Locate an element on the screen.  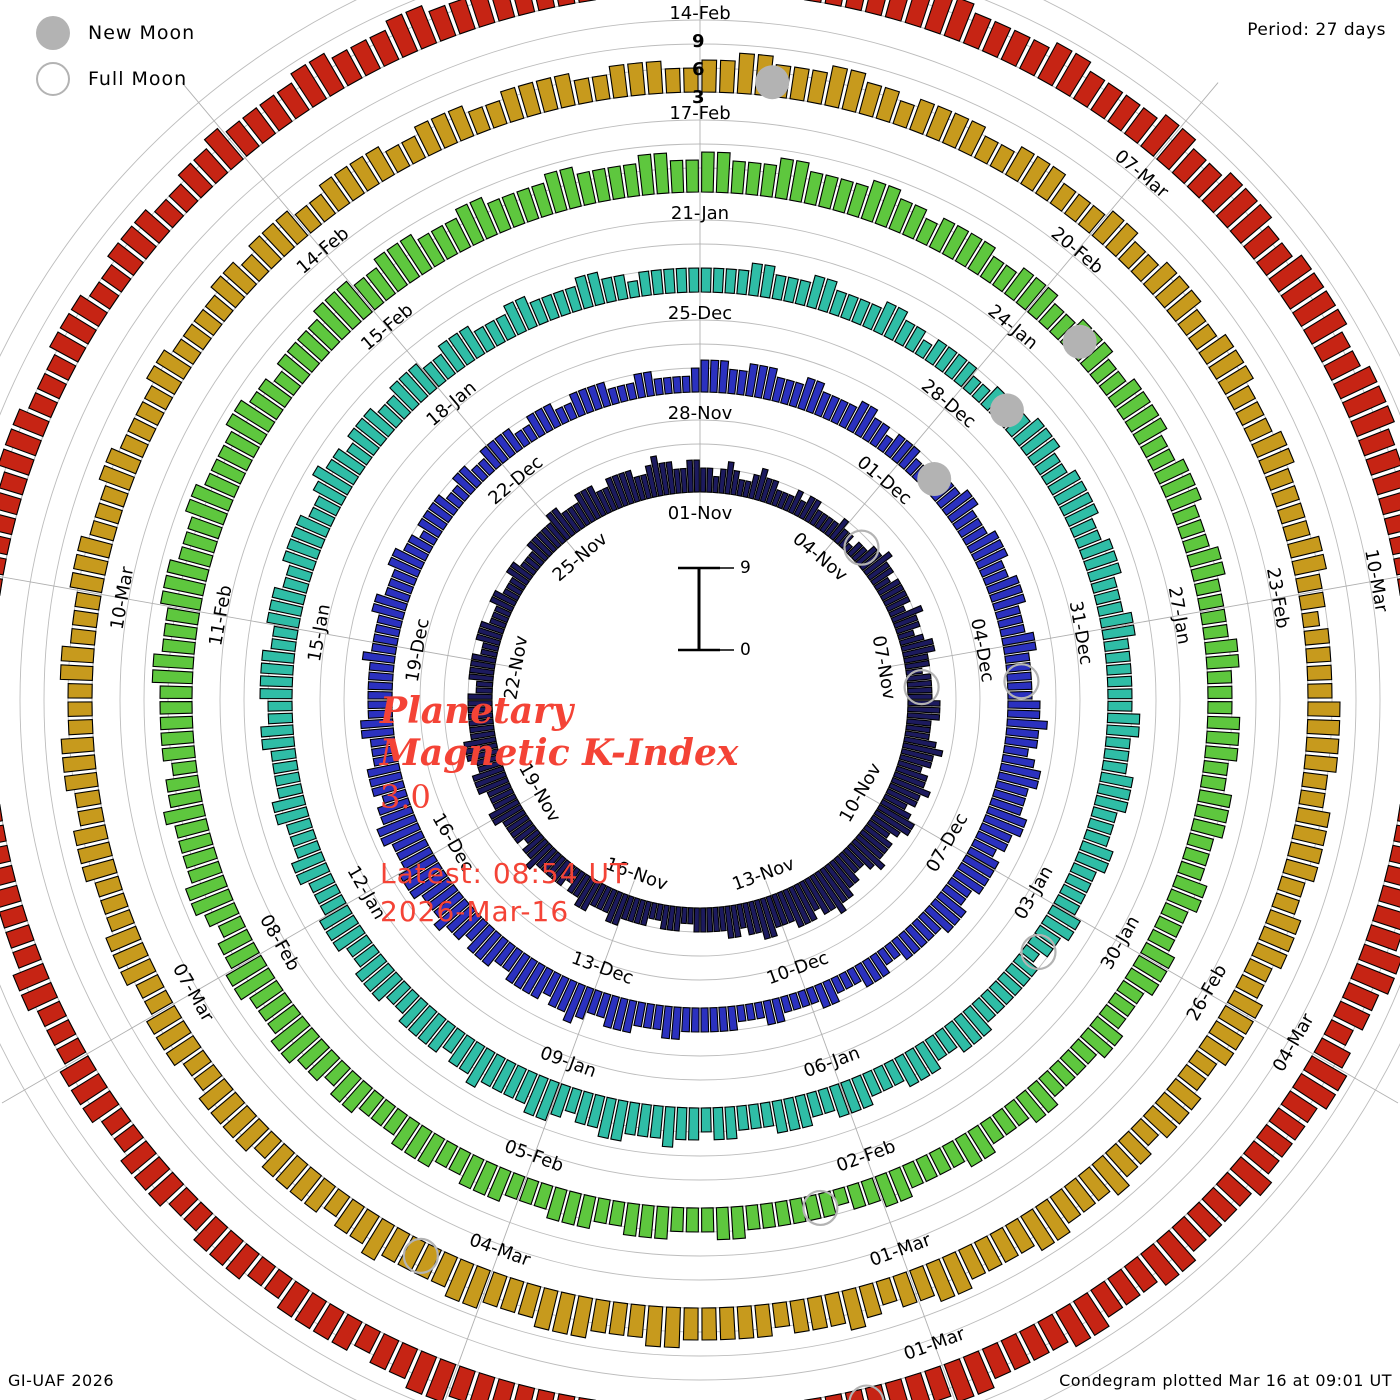
radial-tick-9: 9 is located at coordinates (698, 41).